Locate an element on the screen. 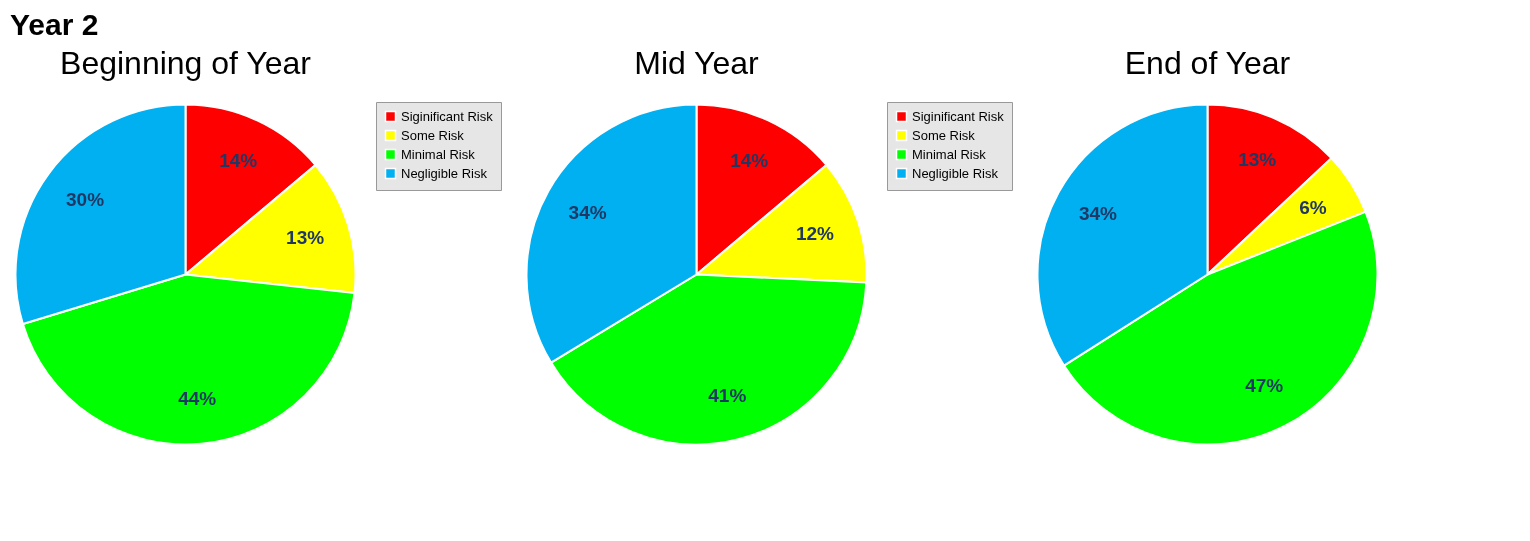 Image resolution: width=1530 pixels, height=541 pixels. chart-title: Beginning of Year is located at coordinates (186, 62).